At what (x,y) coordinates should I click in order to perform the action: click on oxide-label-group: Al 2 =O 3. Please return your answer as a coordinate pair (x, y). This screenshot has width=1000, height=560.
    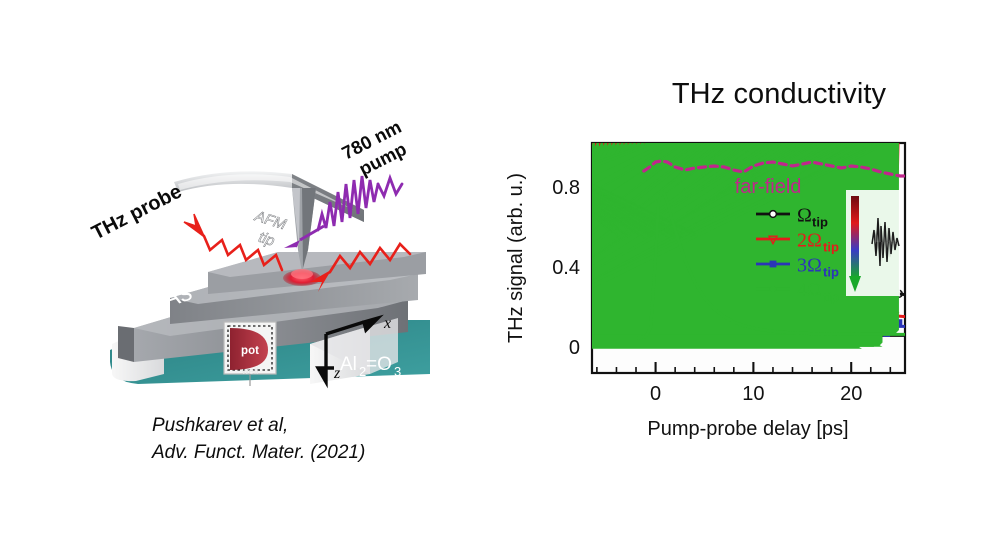
    Looking at the image, I should click on (370, 366).